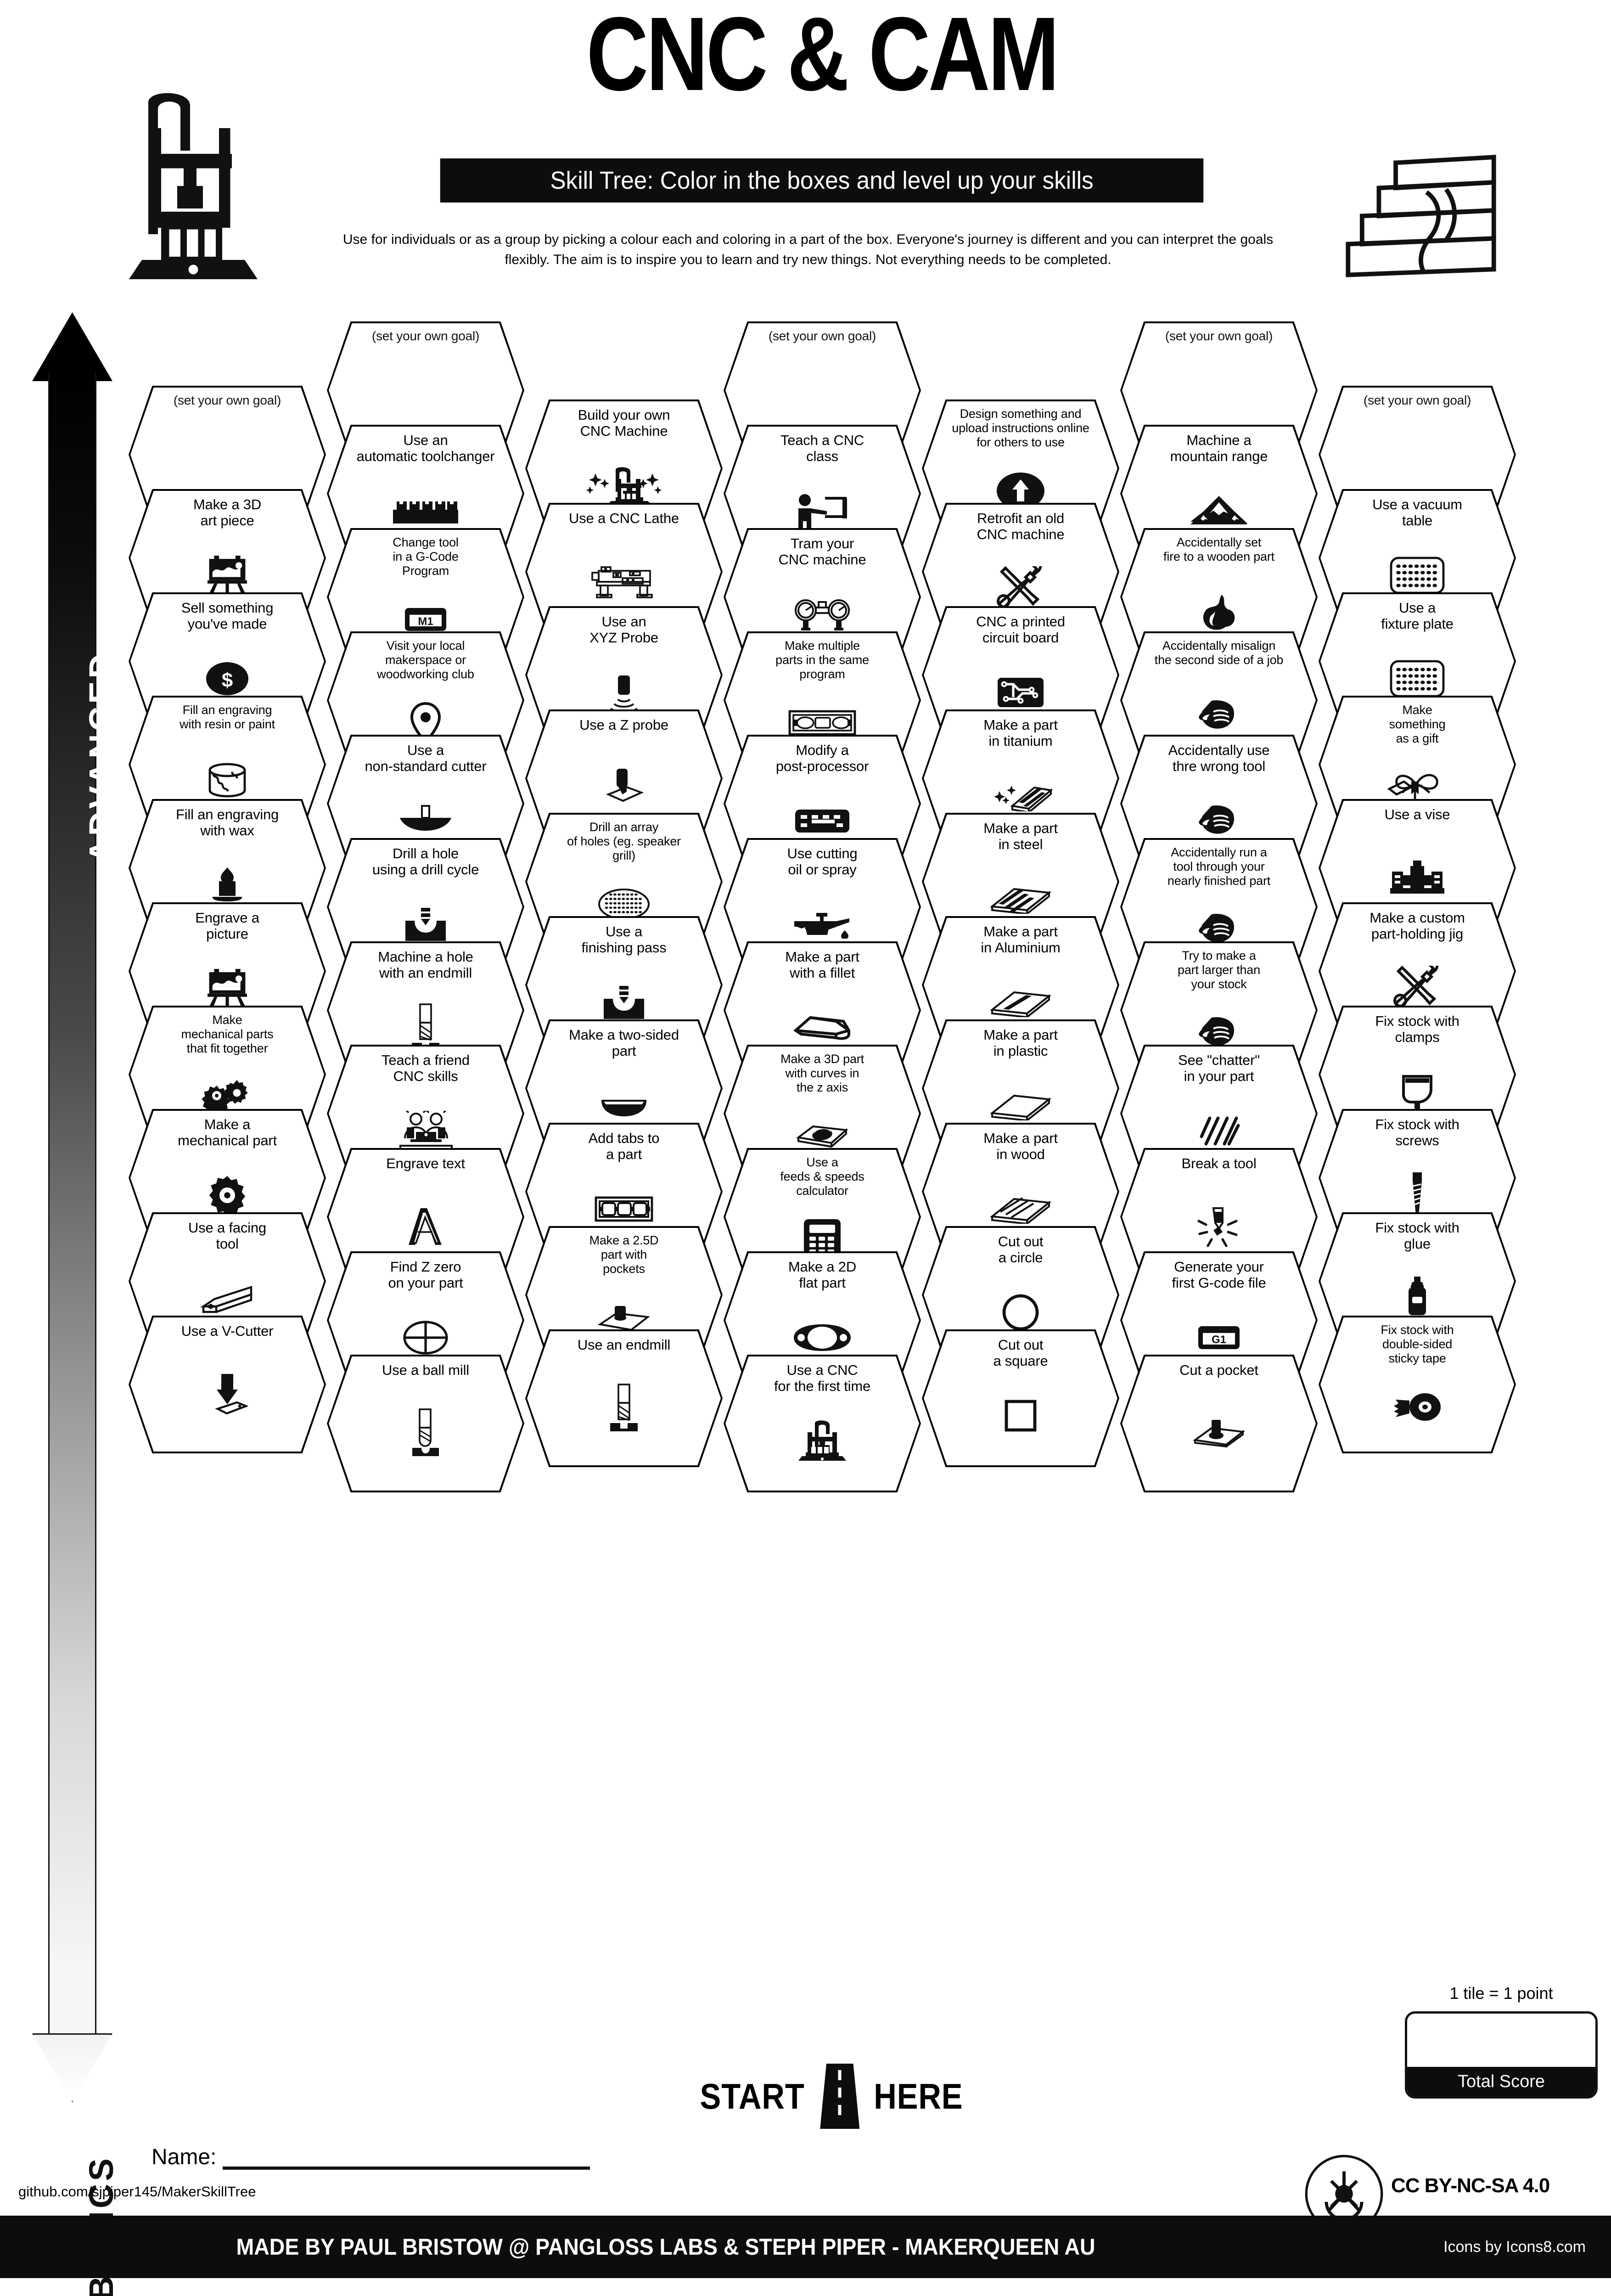 Image resolution: width=1611 pixels, height=2296 pixels. I want to click on skill-tile-label: Make a 3D part with curves in the z axis, so click(822, 1073).